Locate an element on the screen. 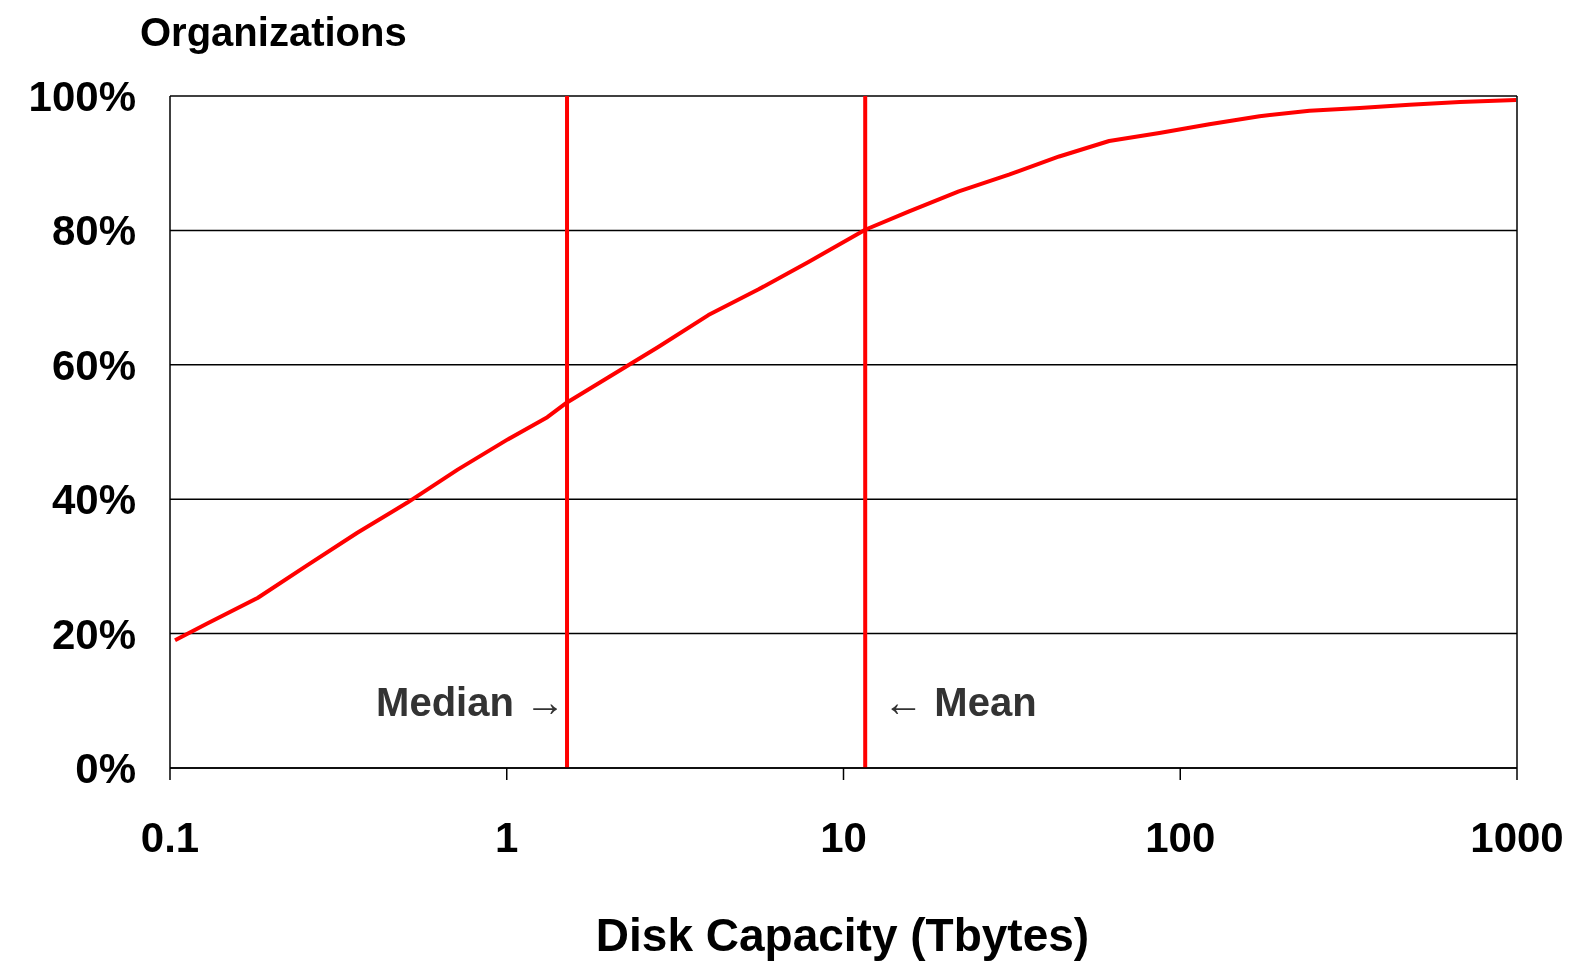 Image resolution: width=1585 pixels, height=974 pixels. y-tick-label: 40% is located at coordinates (93, 500).